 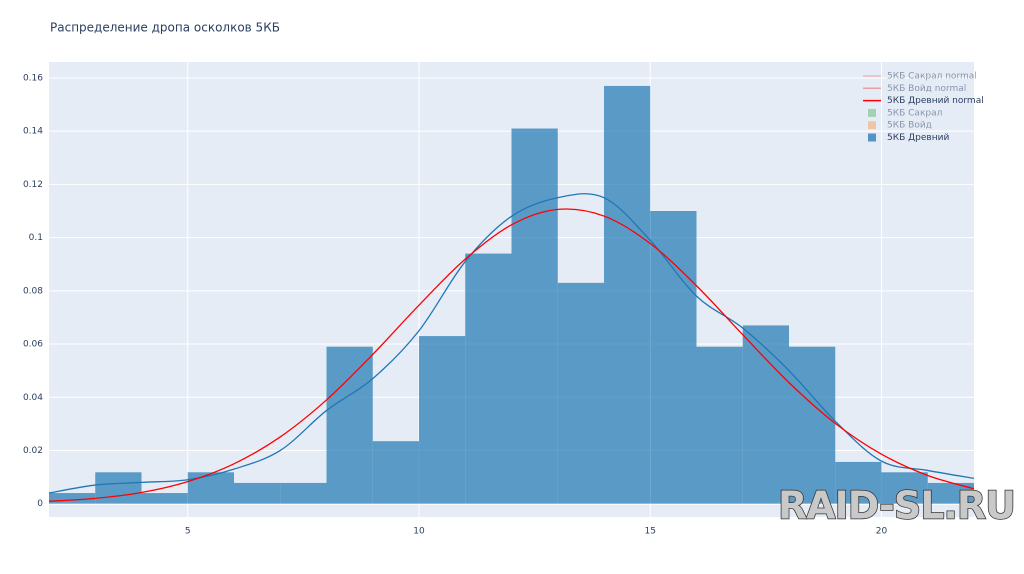 I want to click on y-tick-label: 0.06, so click(x=33, y=345).